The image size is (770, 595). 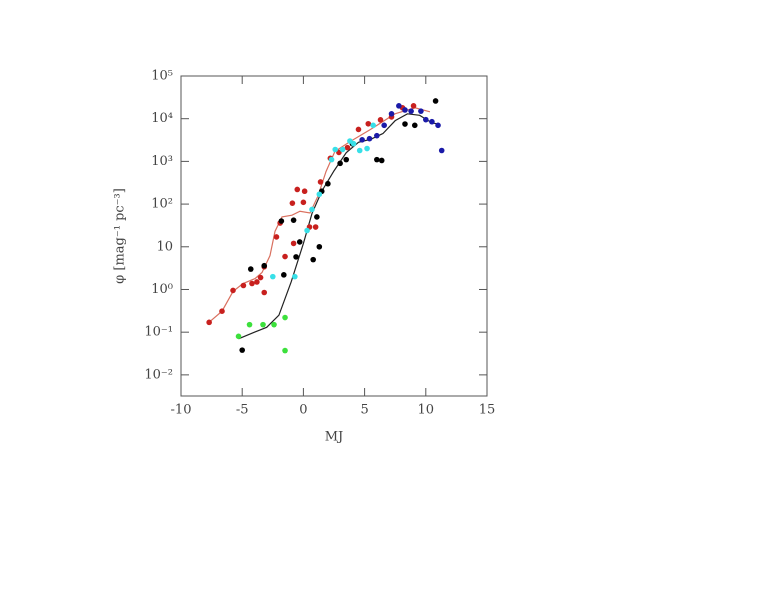 I want to click on y-tick-label: 10², so click(x=162, y=204).